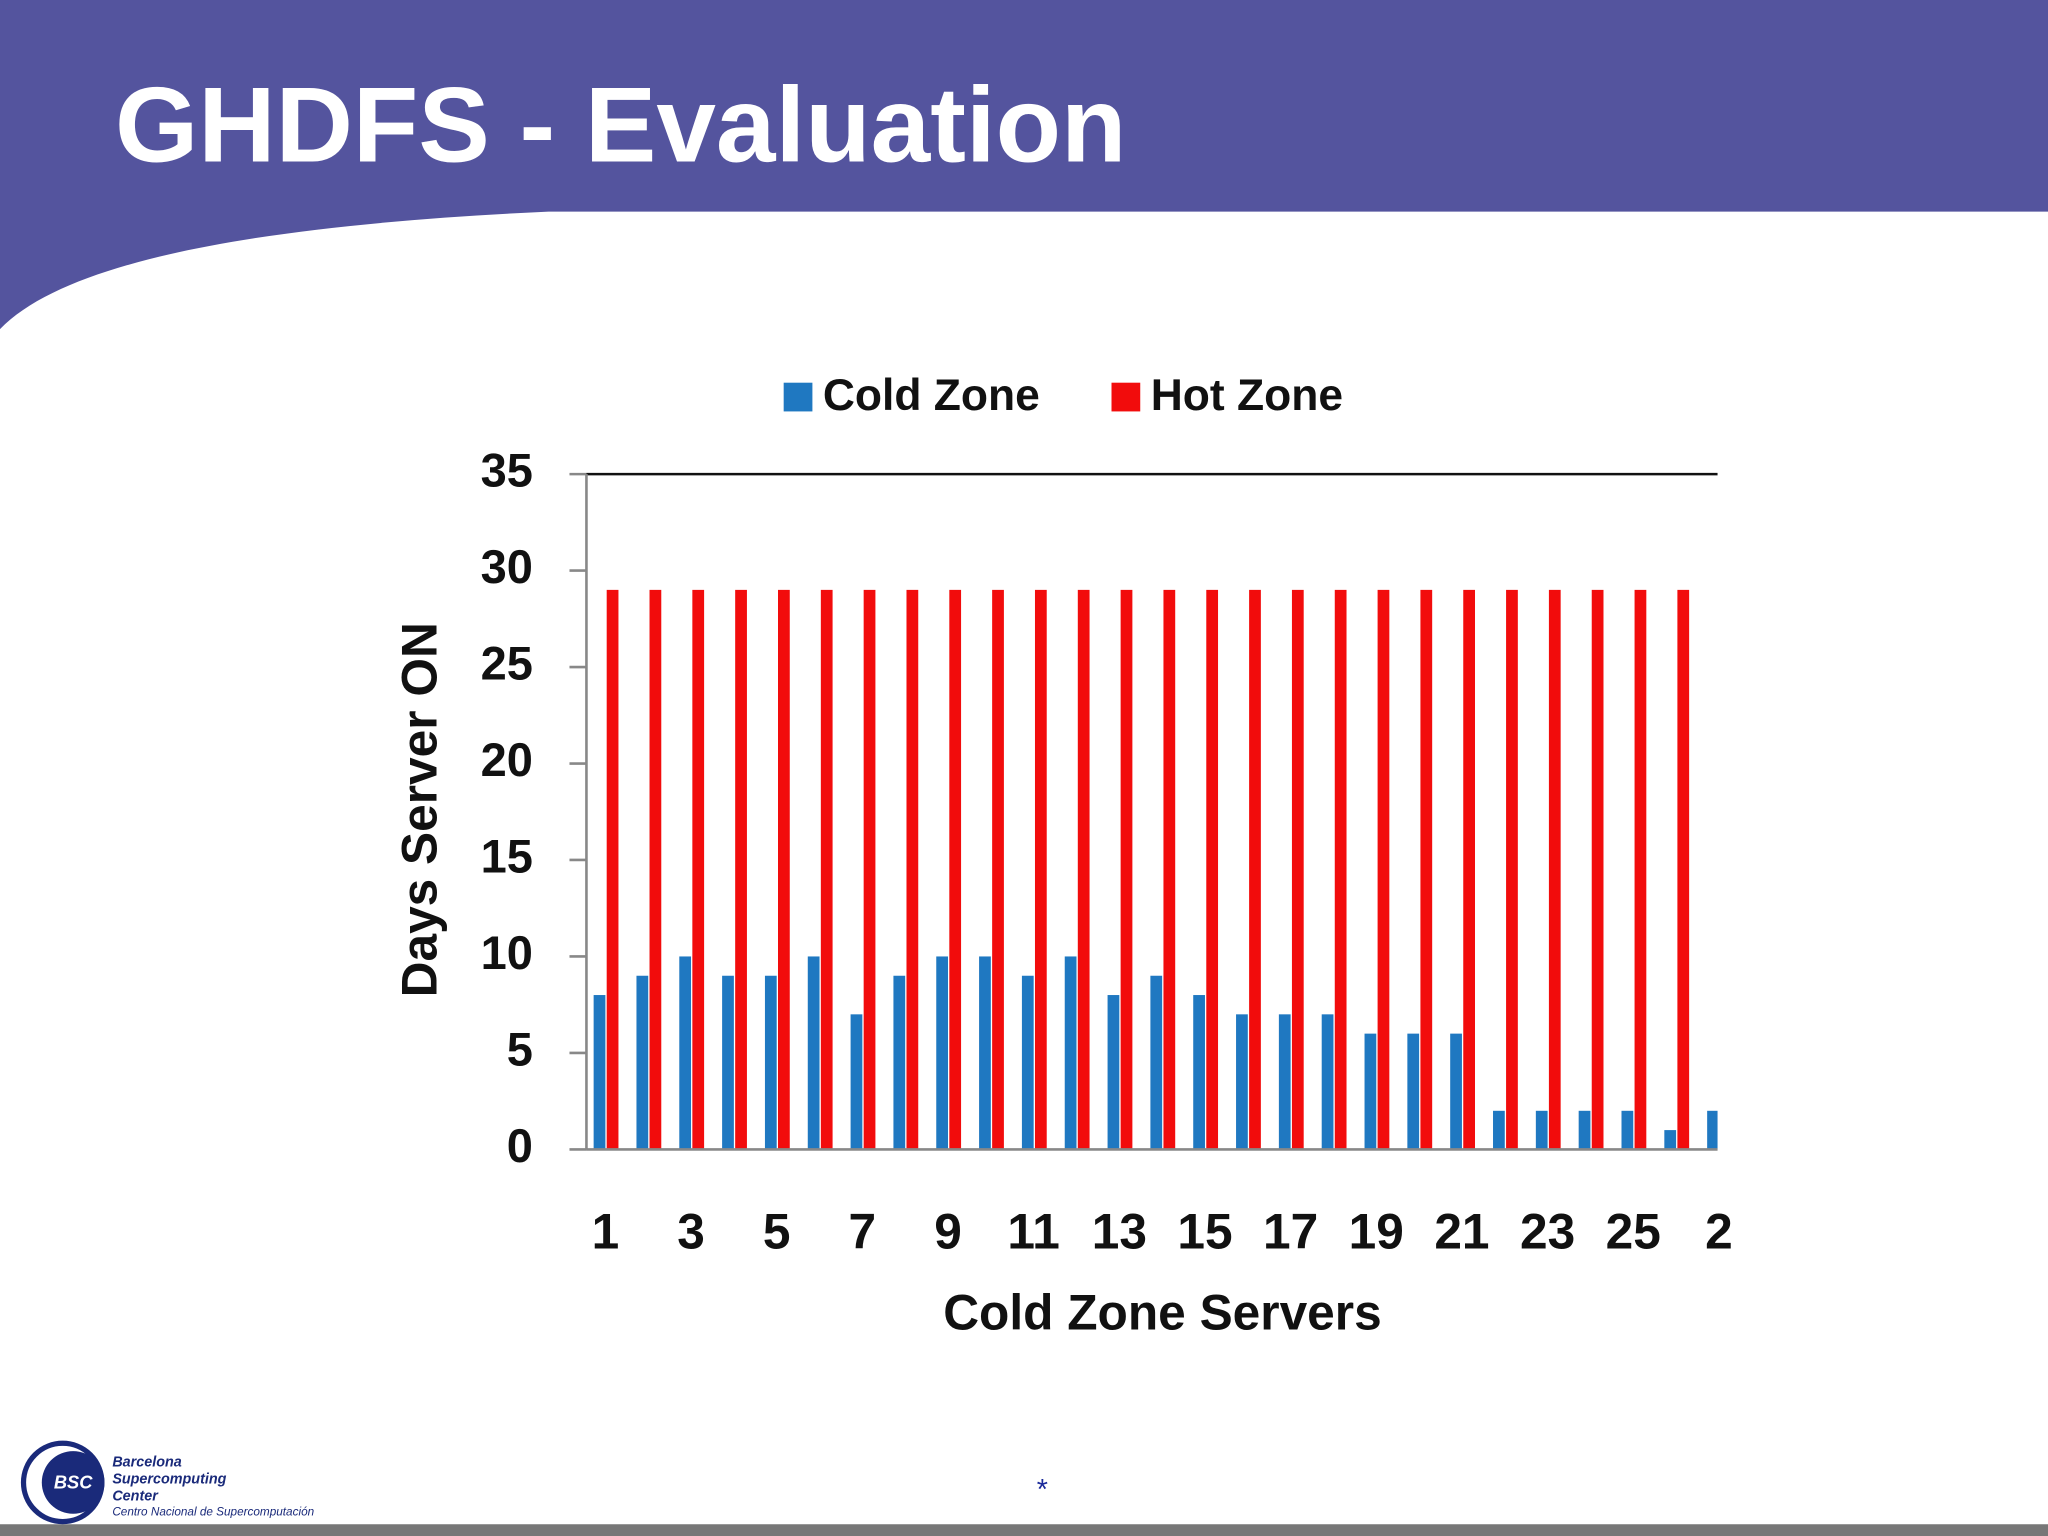  Describe the element at coordinates (507, 662) in the screenshot. I see `y-tick-label: 25` at that location.